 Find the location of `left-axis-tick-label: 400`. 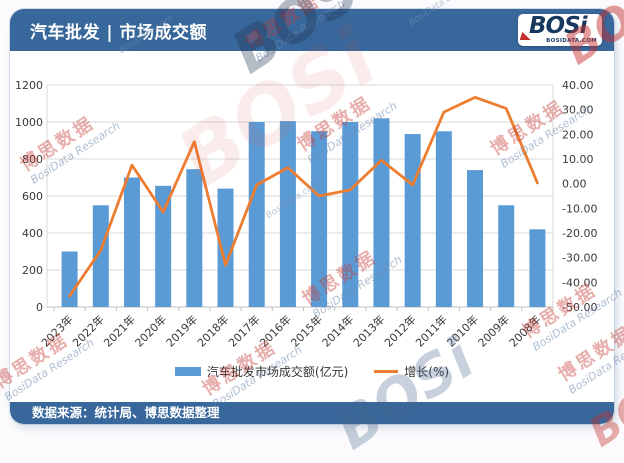

left-axis-tick-label: 400 is located at coordinates (32, 233).